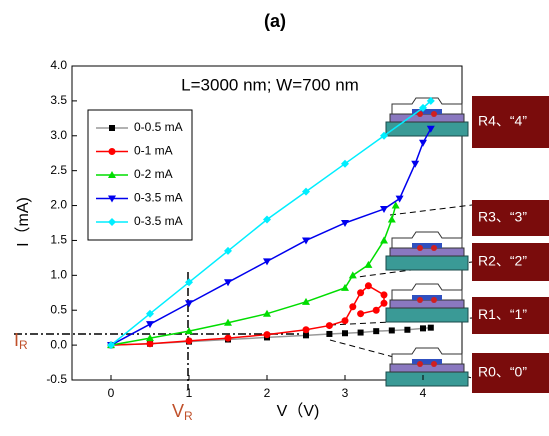 This screenshot has width=549, height=436. What do you see at coordinates (58, 344) in the screenshot?
I see `y-tick-label: 0.0` at bounding box center [58, 344].